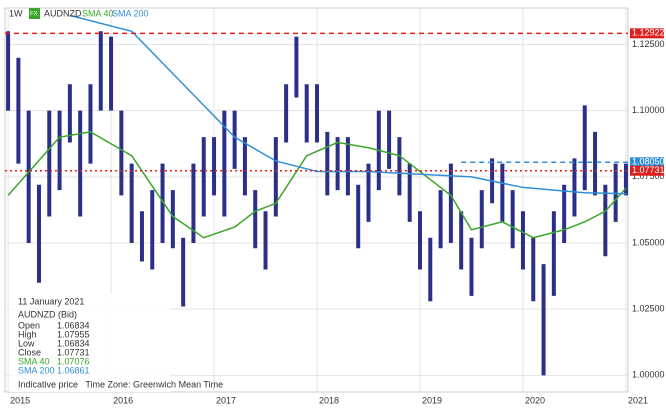  I want to click on badge: FX, so click(34, 15).